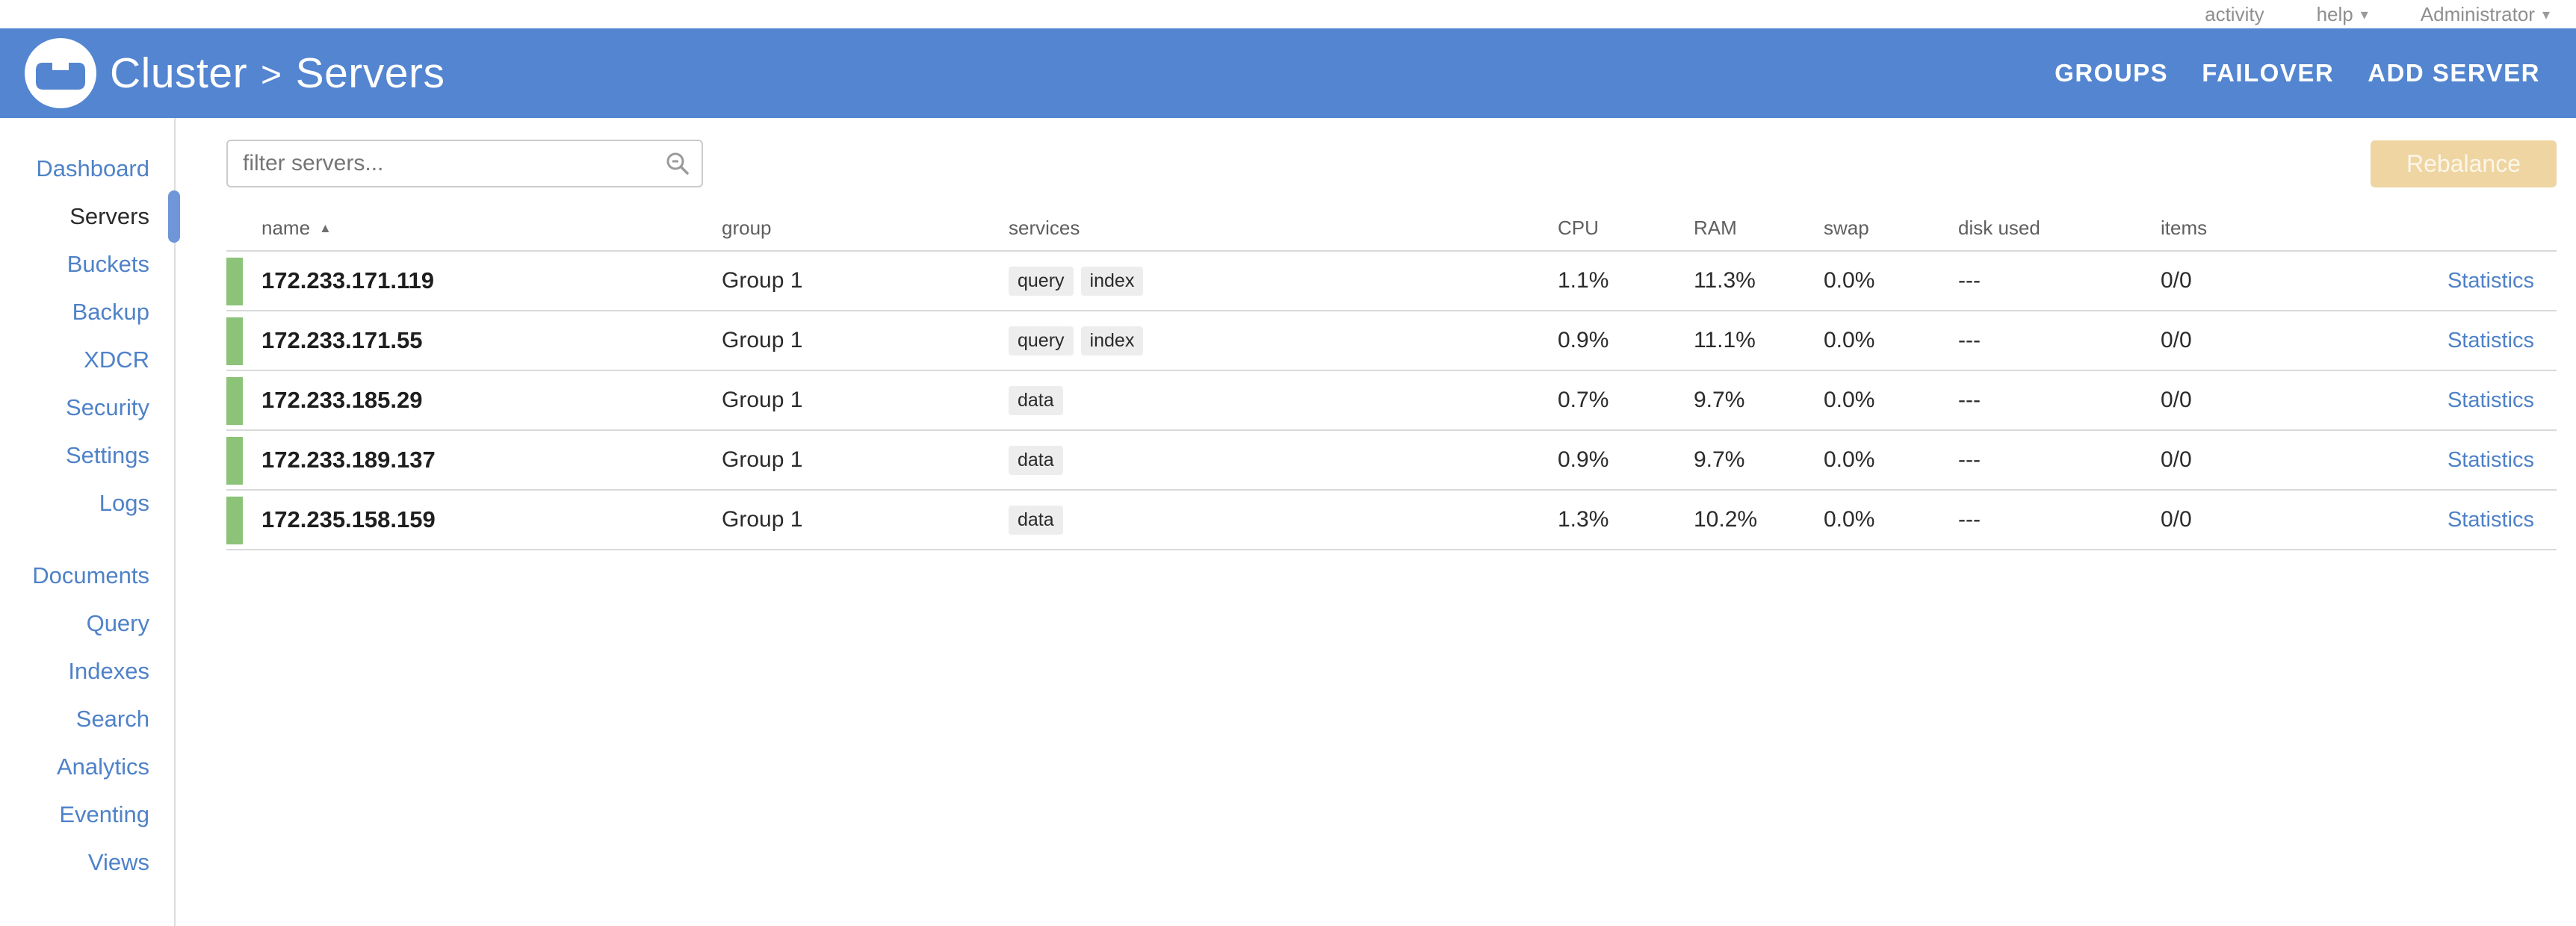 Image resolution: width=2576 pixels, height=926 pixels. What do you see at coordinates (2234, 15) in the screenshot?
I see `activity-link: activity` at bounding box center [2234, 15].